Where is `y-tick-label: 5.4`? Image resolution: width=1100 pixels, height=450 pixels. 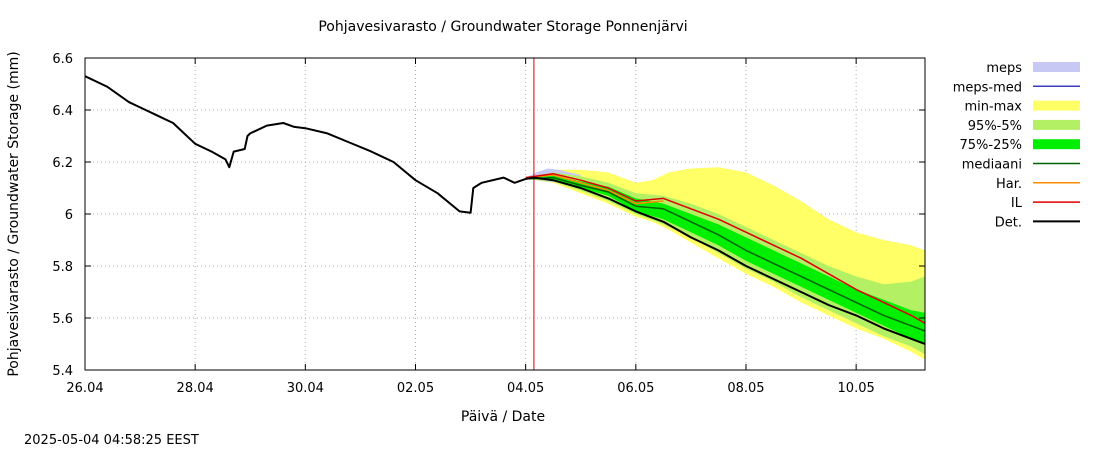
y-tick-label: 5.4 is located at coordinates (62, 371).